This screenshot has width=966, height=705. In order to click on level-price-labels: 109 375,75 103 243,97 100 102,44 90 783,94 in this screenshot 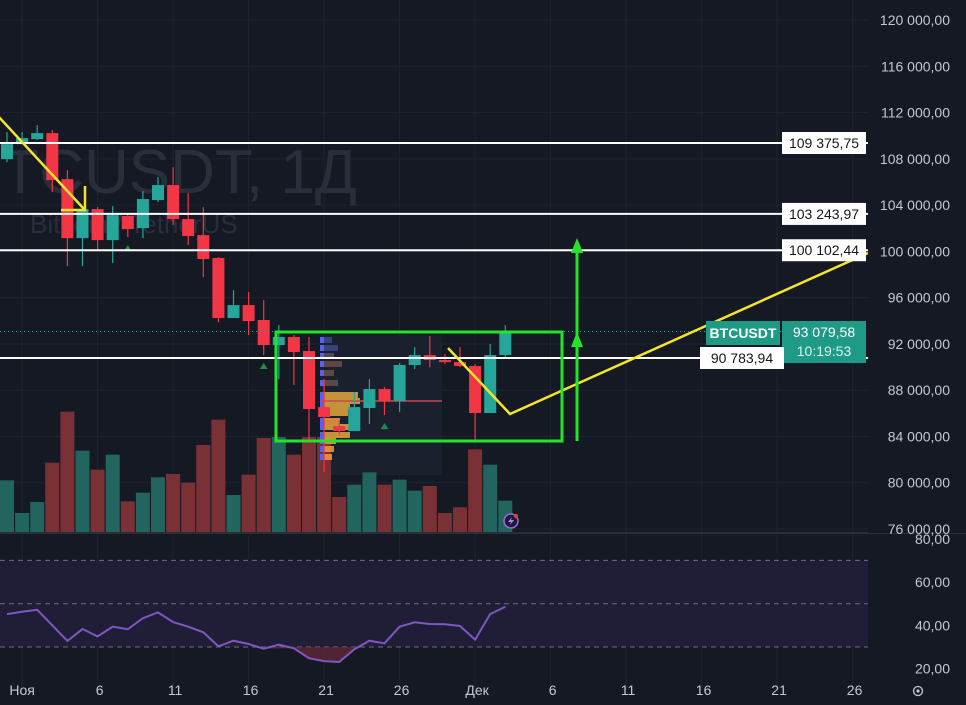, I will do `click(783, 251)`.